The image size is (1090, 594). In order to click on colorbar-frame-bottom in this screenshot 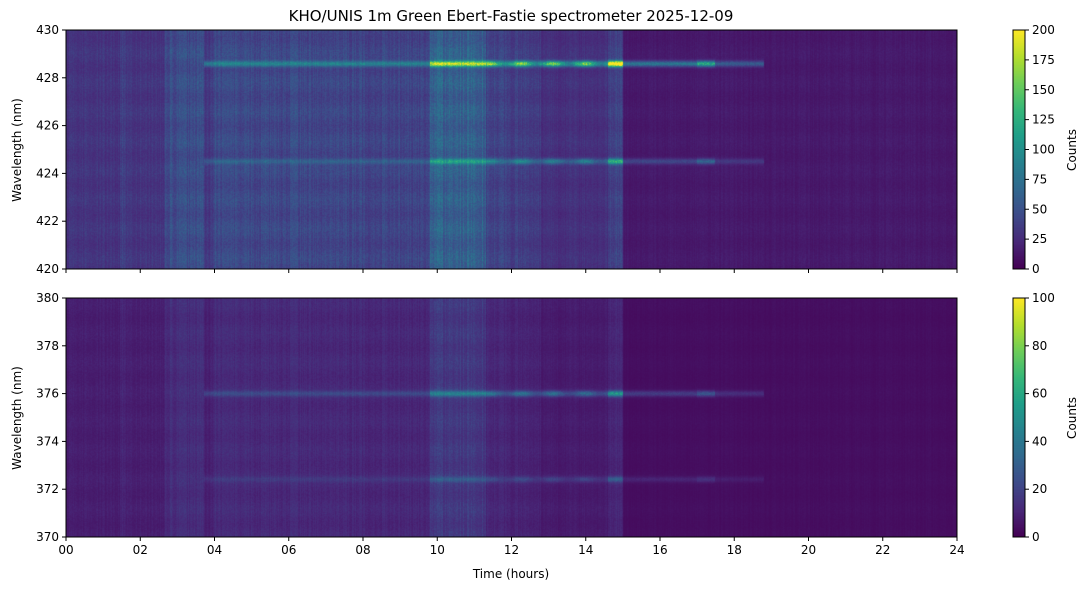, I will do `click(1019, 417)`.